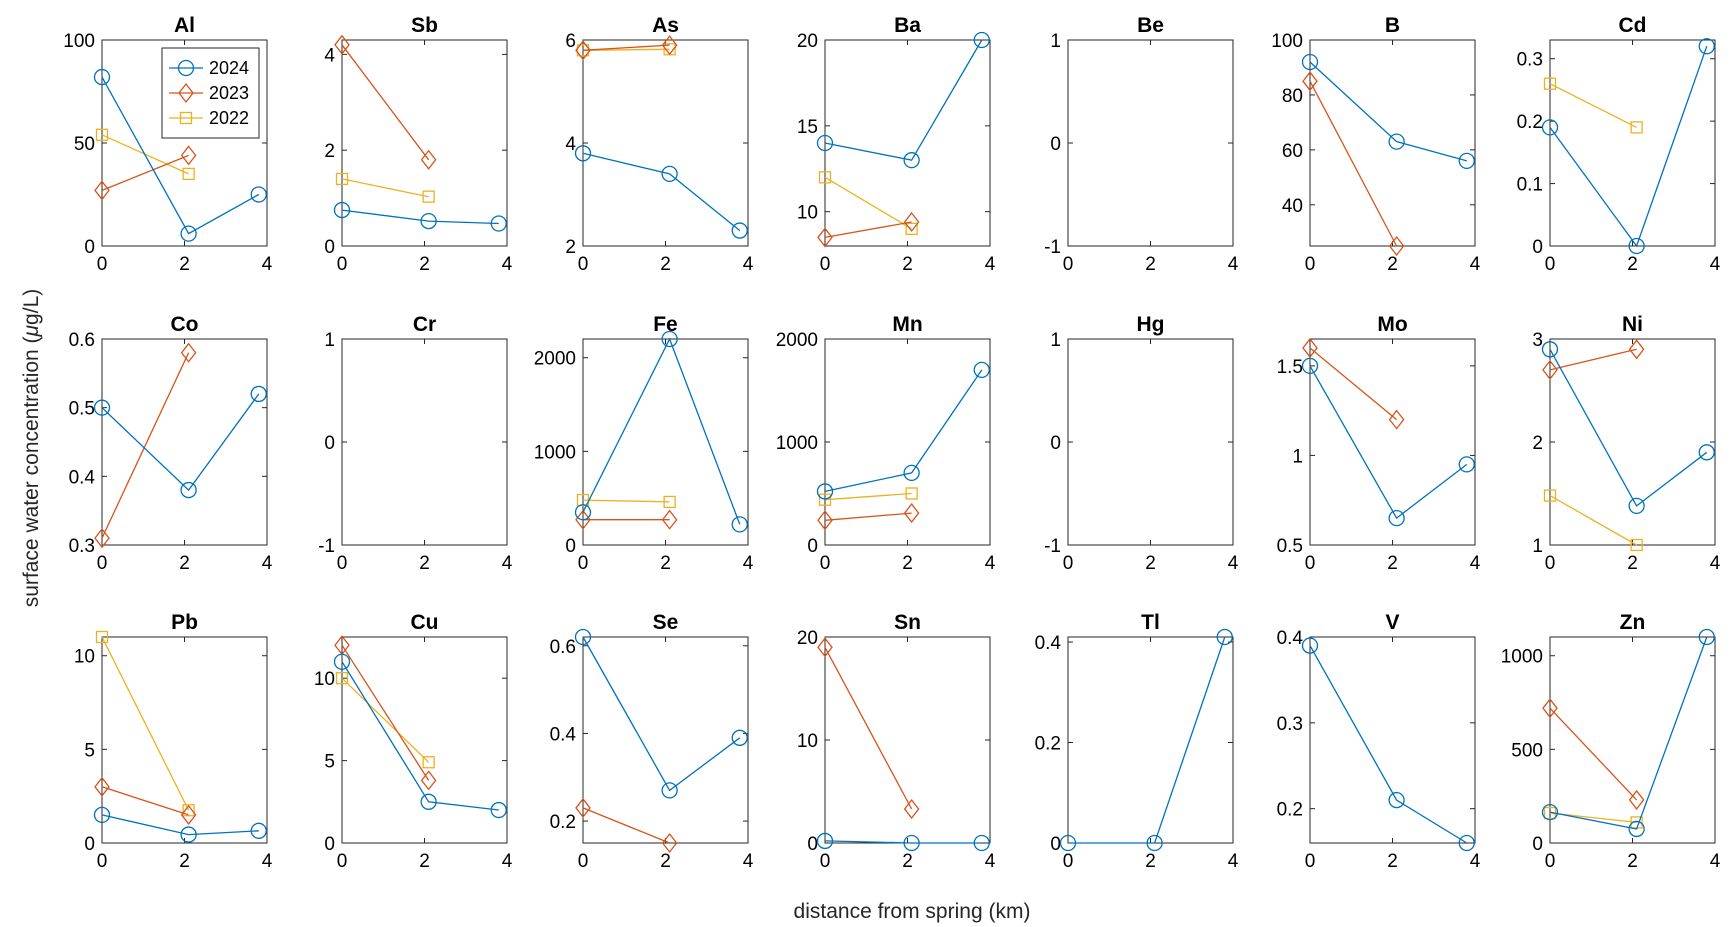 This screenshot has height=927, width=1735. What do you see at coordinates (1379, 741) in the screenshot?
I see `panel-v: V 0 2 4 0.2 0.3 0.4` at bounding box center [1379, 741].